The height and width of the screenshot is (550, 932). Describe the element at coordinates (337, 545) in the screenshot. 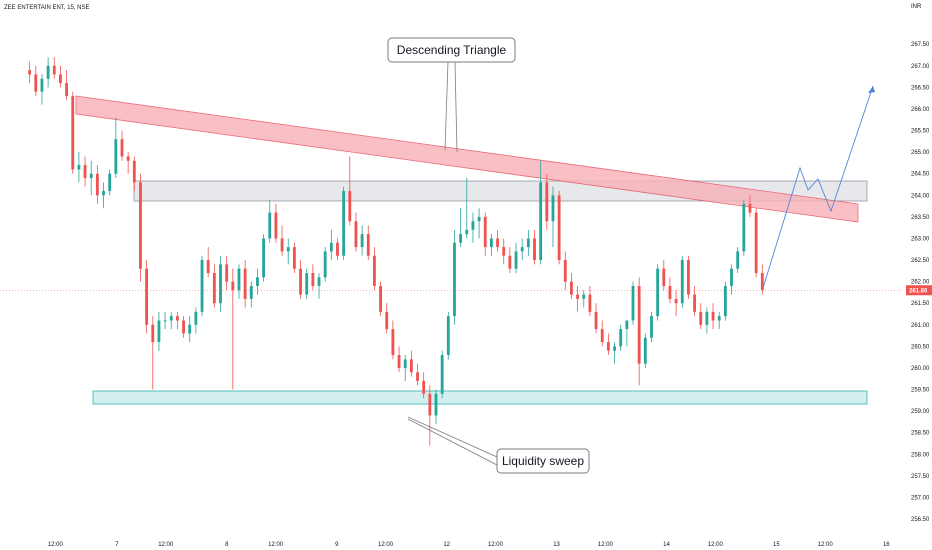

I see `x-tick-label: 9` at that location.